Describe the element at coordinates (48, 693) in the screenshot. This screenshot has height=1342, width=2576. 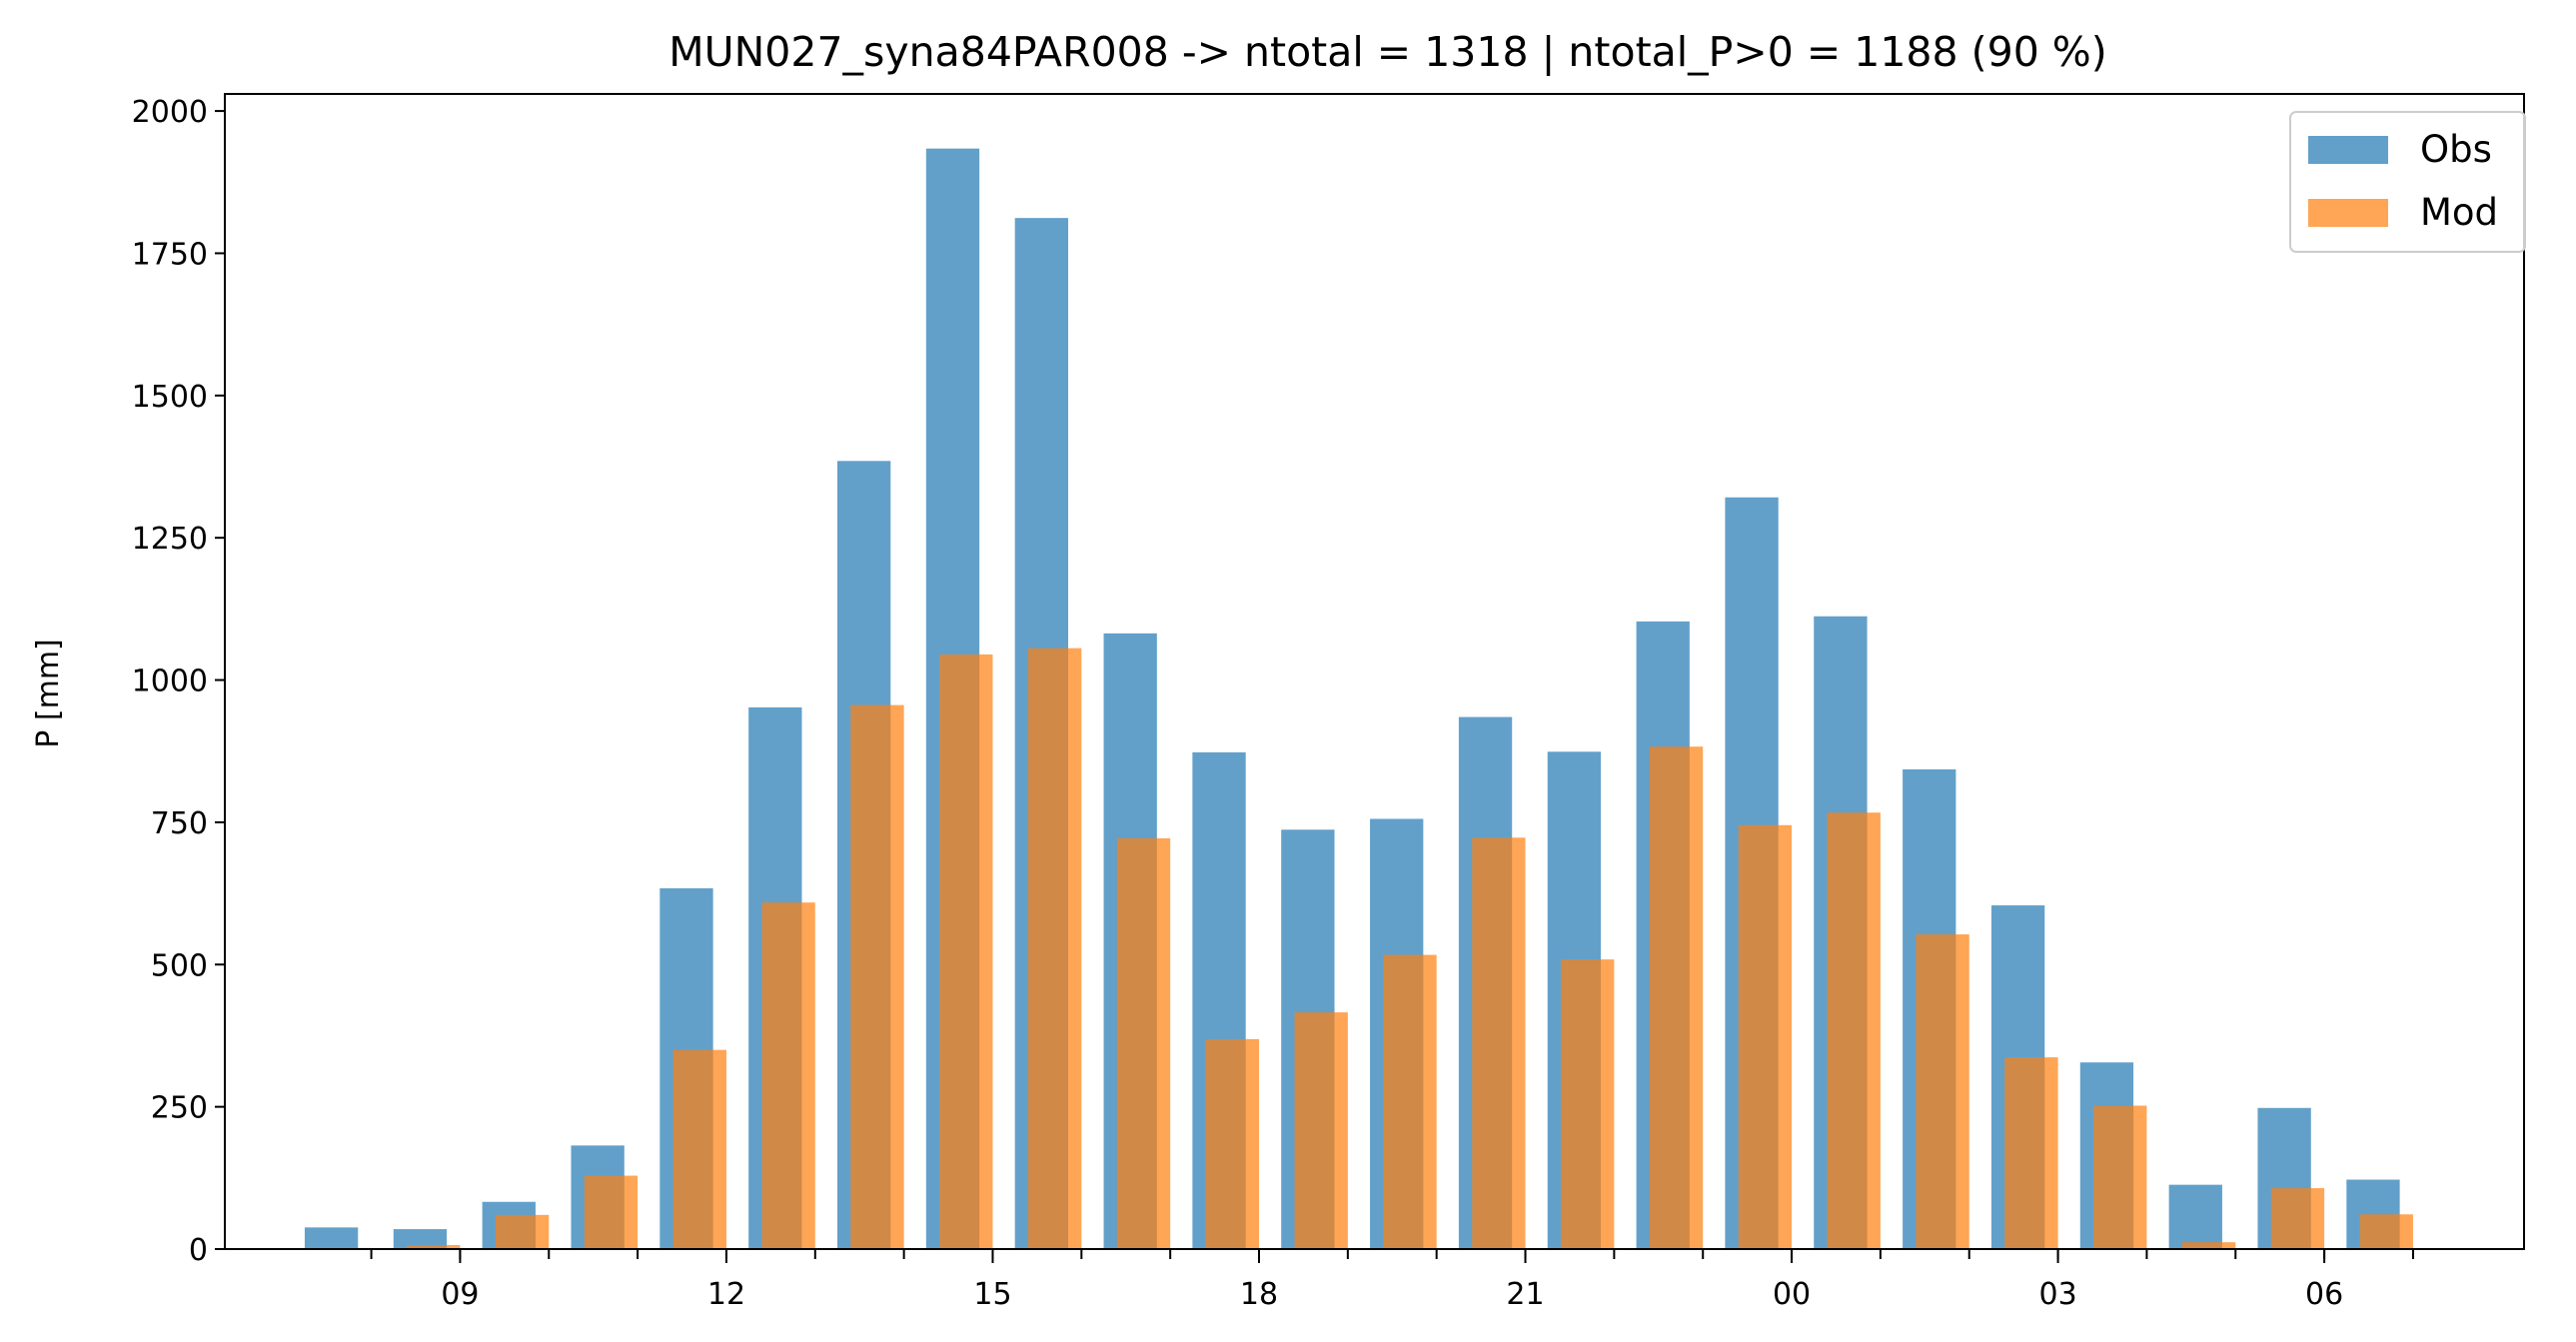
I see `y-axis-label: P [mm]` at that location.